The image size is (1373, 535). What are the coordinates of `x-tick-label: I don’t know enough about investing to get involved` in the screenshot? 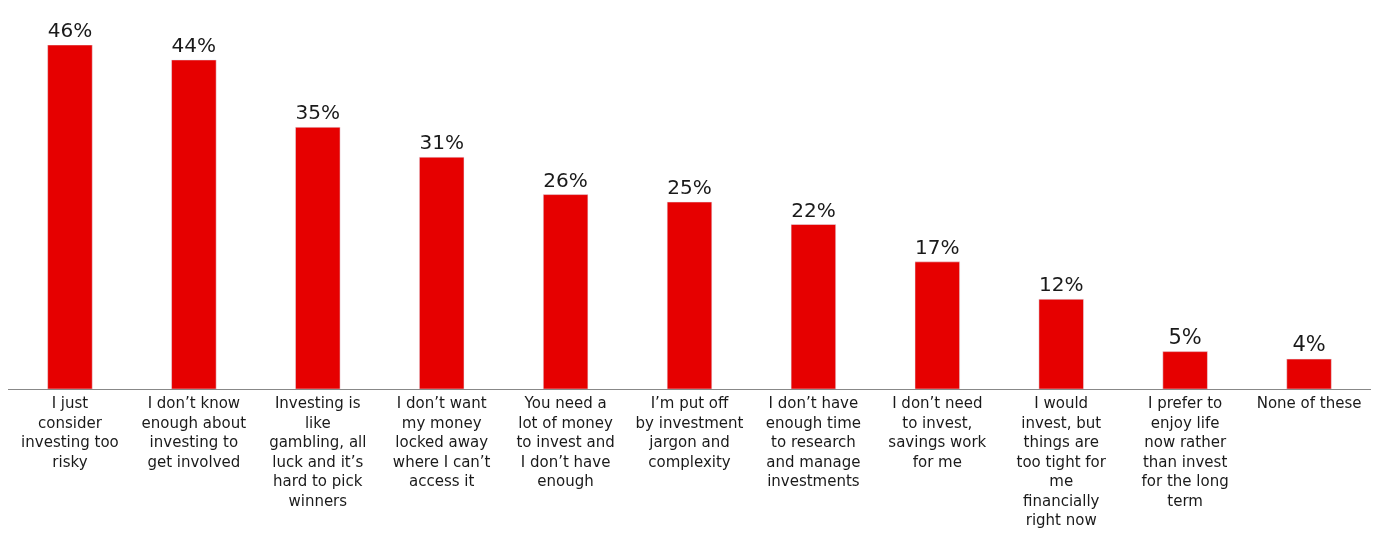 It's located at (194, 432).